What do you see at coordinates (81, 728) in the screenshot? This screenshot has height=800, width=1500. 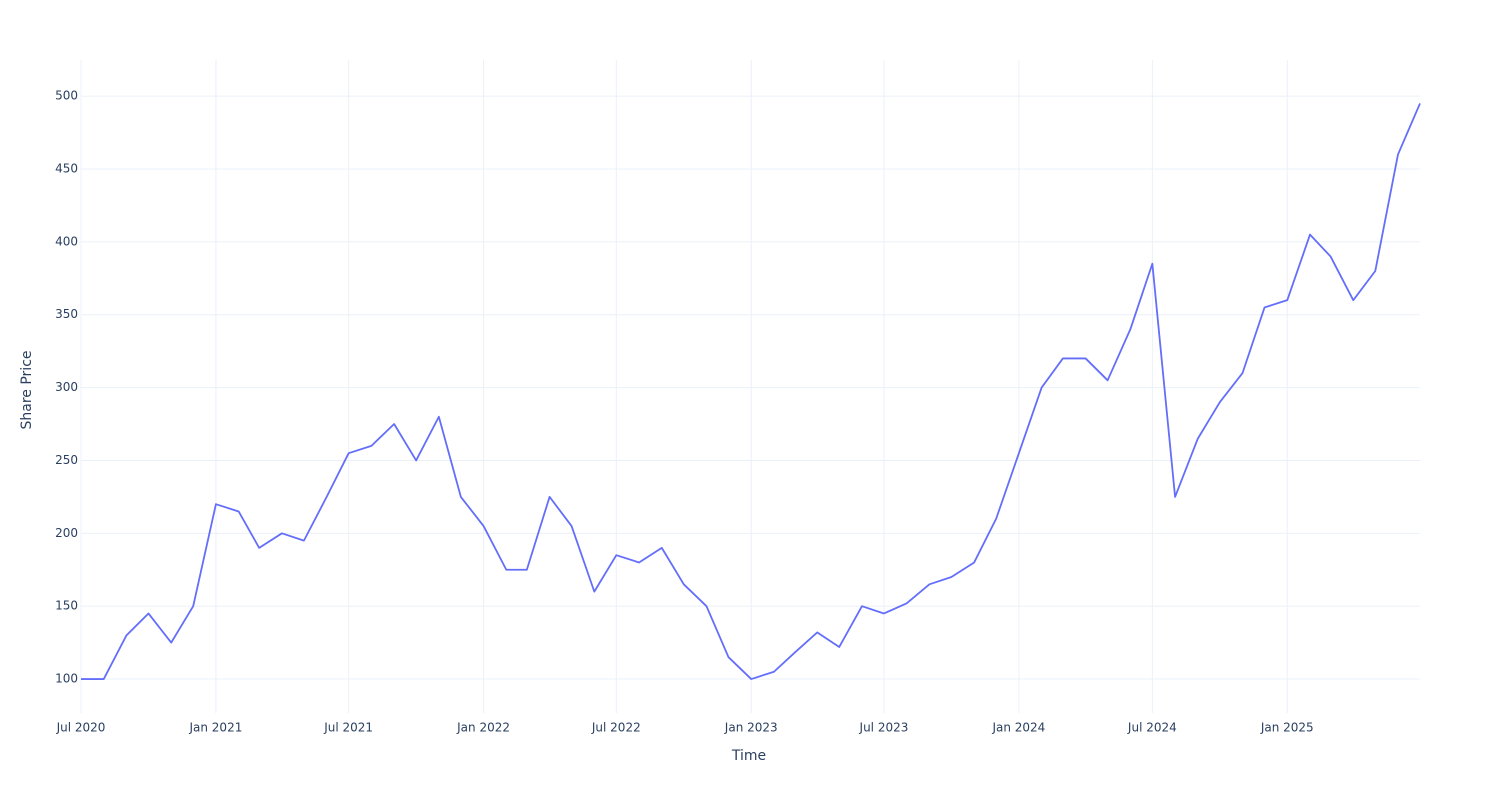 I see `x-tick-label: Jul 2020` at bounding box center [81, 728].